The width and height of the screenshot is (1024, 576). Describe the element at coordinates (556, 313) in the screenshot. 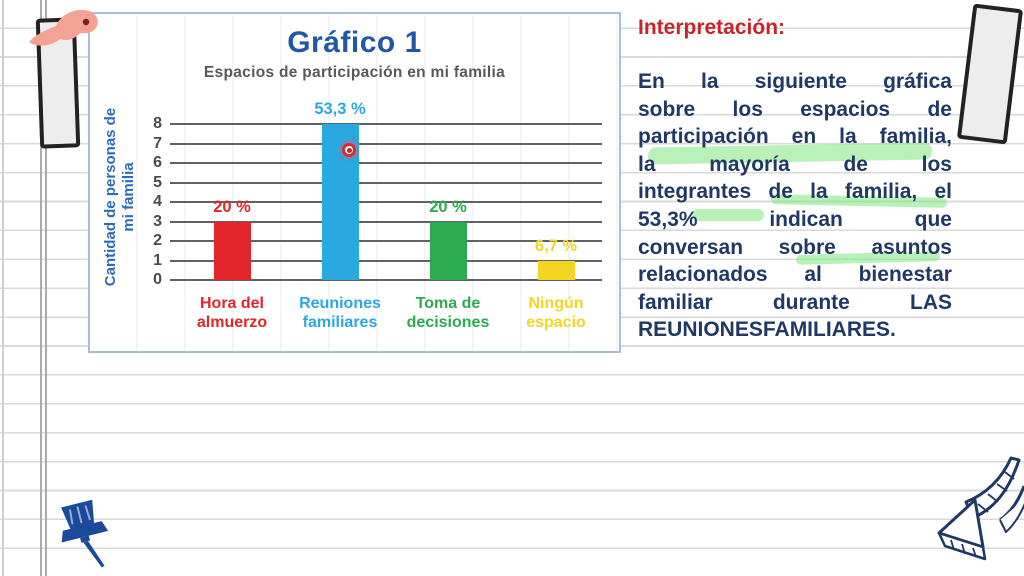

I see `x-category-label: Ningún espacio` at that location.